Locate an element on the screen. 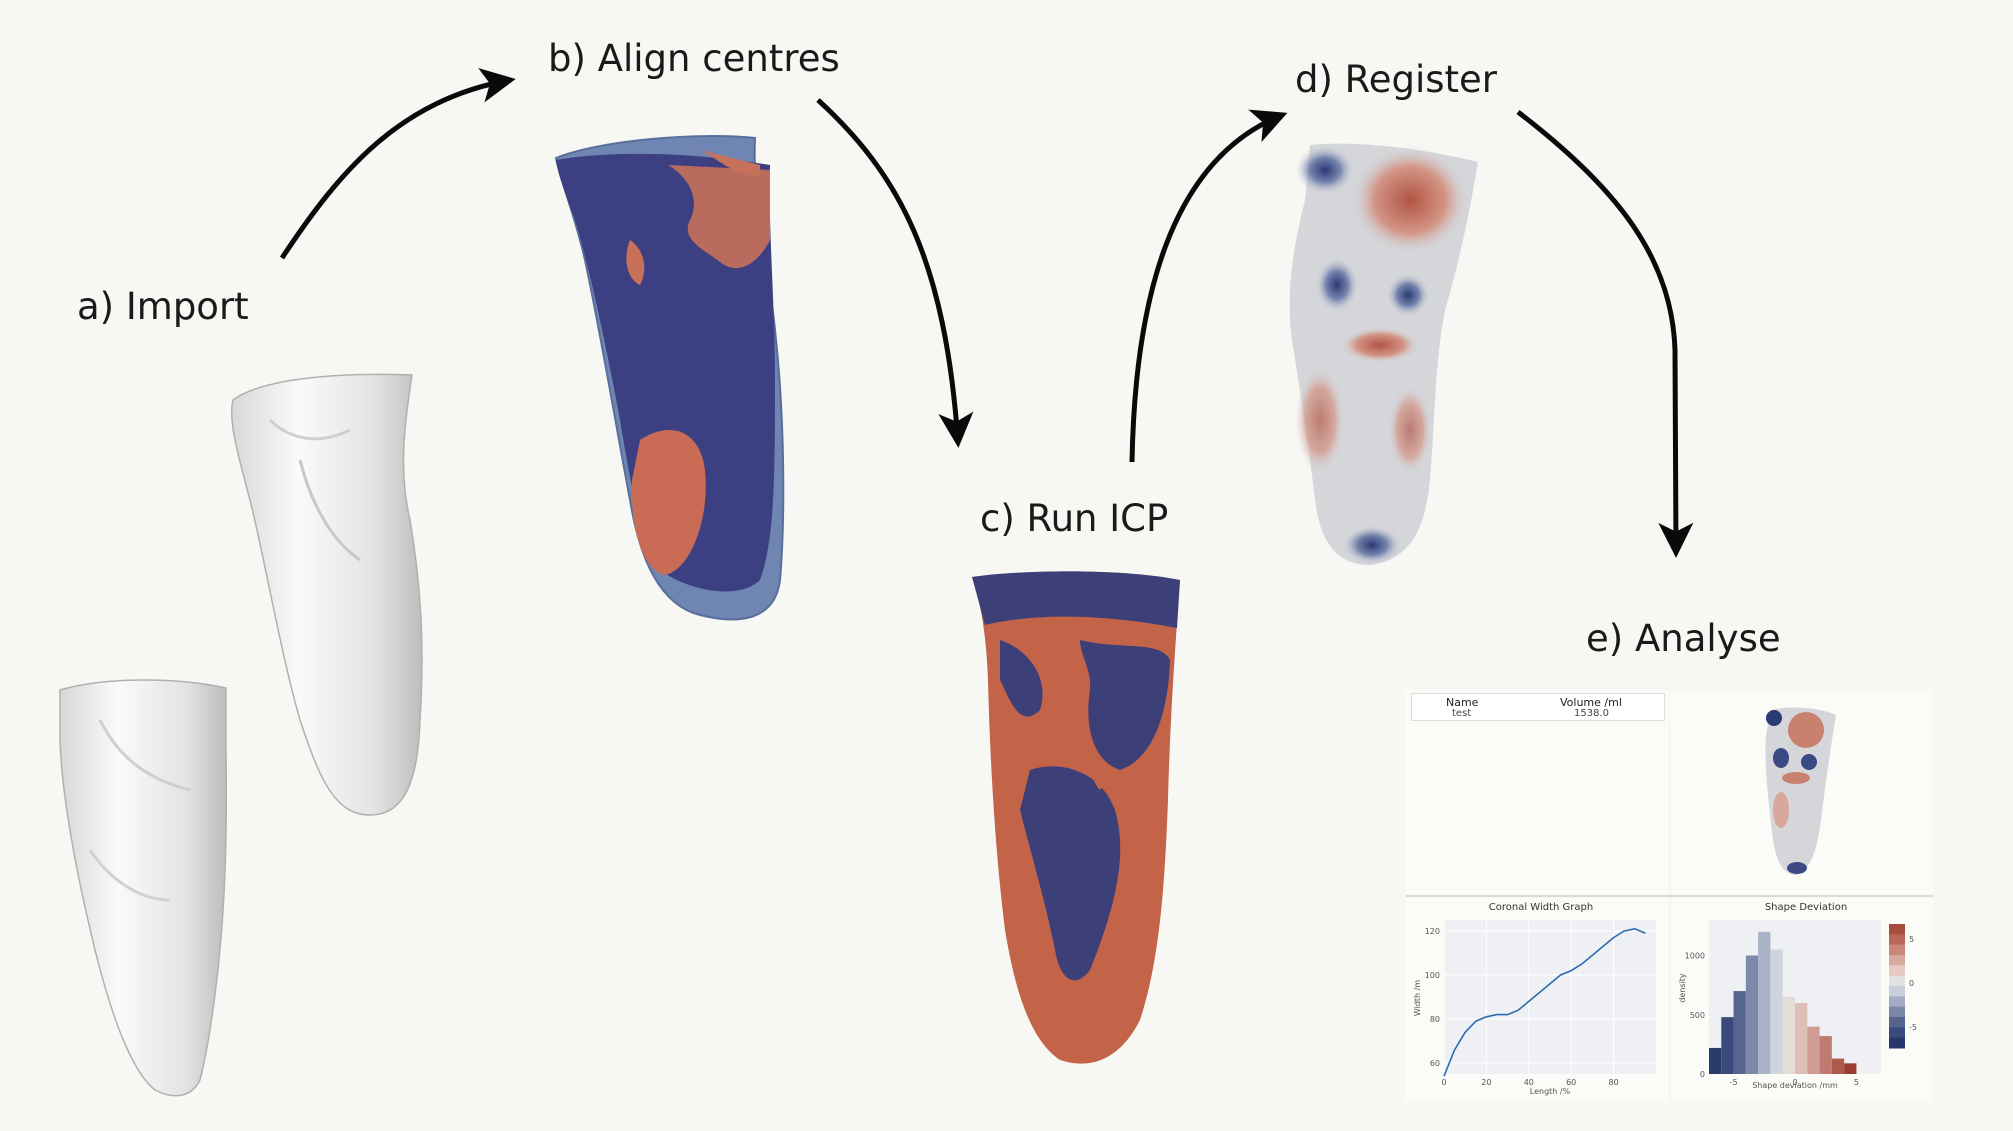 The width and height of the screenshot is (2013, 1131). colorbar-tick-label: 0 is located at coordinates (1911, 983).